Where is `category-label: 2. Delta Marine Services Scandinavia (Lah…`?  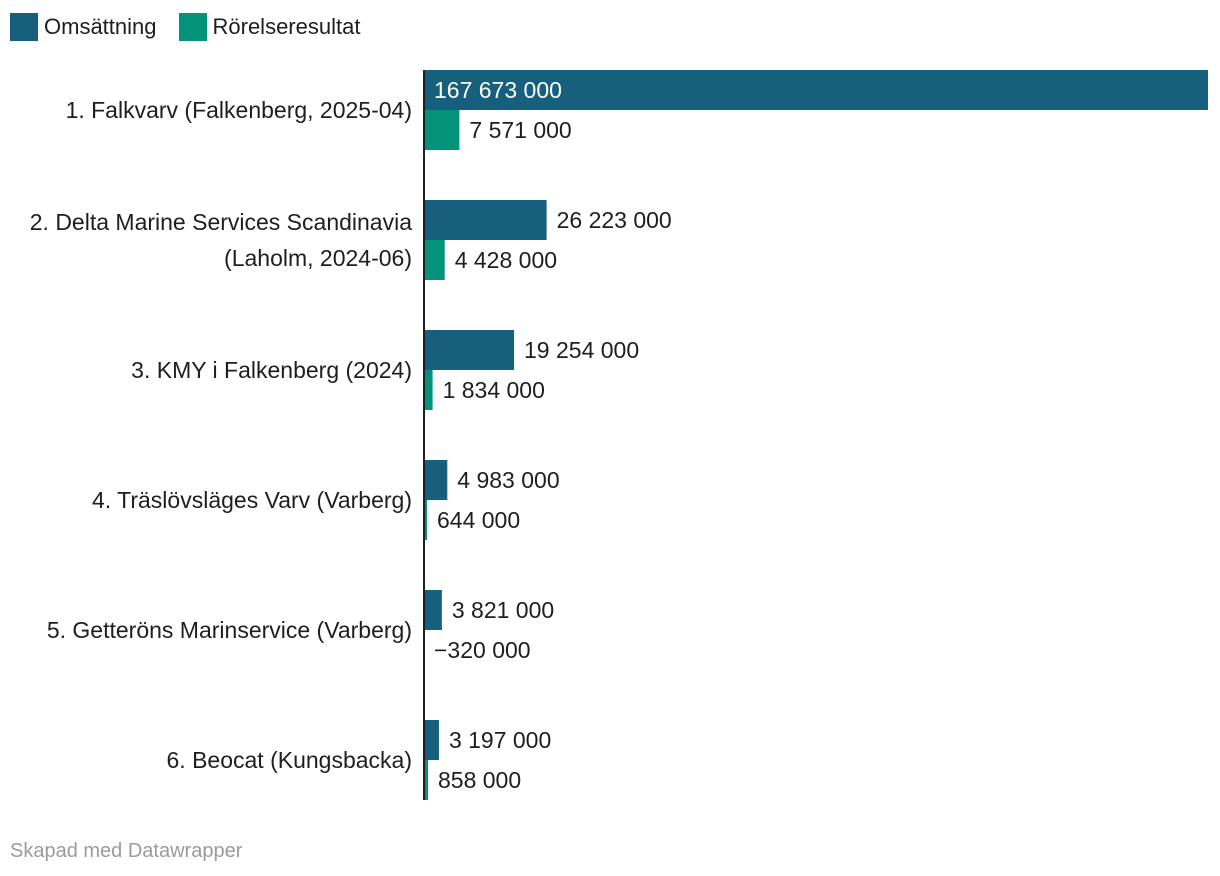 category-label: 2. Delta Marine Services Scandinavia (Lah… is located at coordinates (221, 240).